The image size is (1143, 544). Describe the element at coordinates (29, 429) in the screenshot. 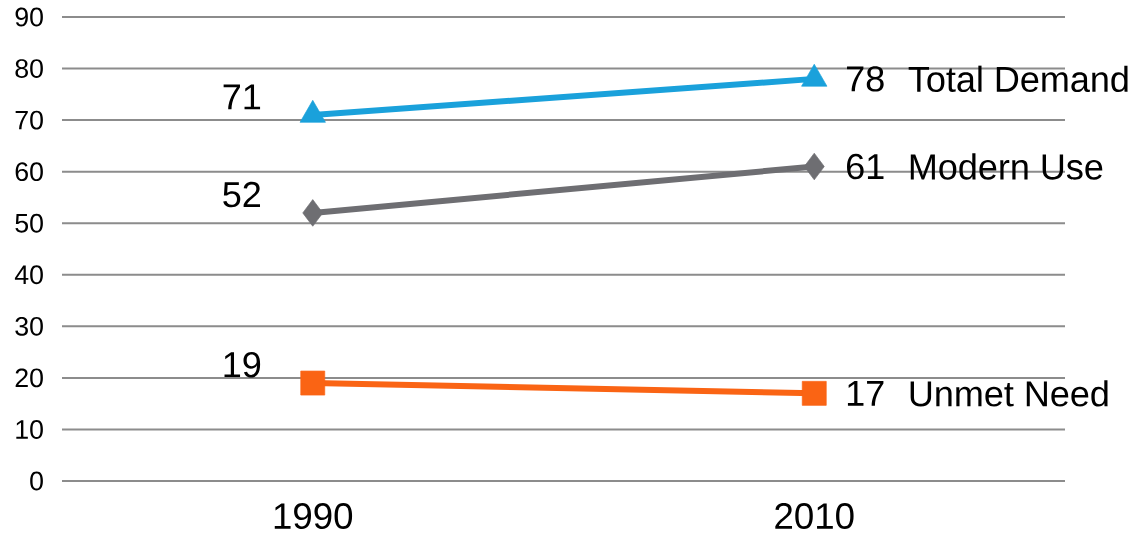

I see `y-tick-label: 10` at that location.